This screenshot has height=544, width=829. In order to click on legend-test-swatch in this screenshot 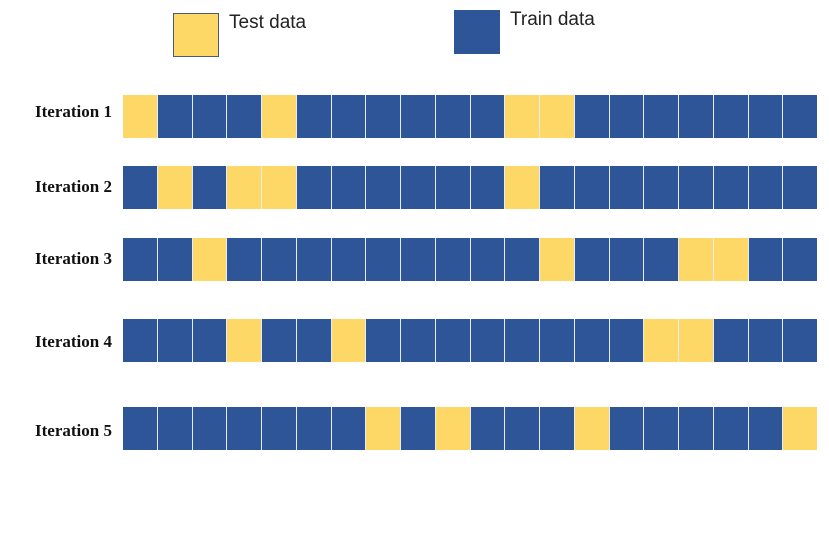, I will do `click(196, 35)`.